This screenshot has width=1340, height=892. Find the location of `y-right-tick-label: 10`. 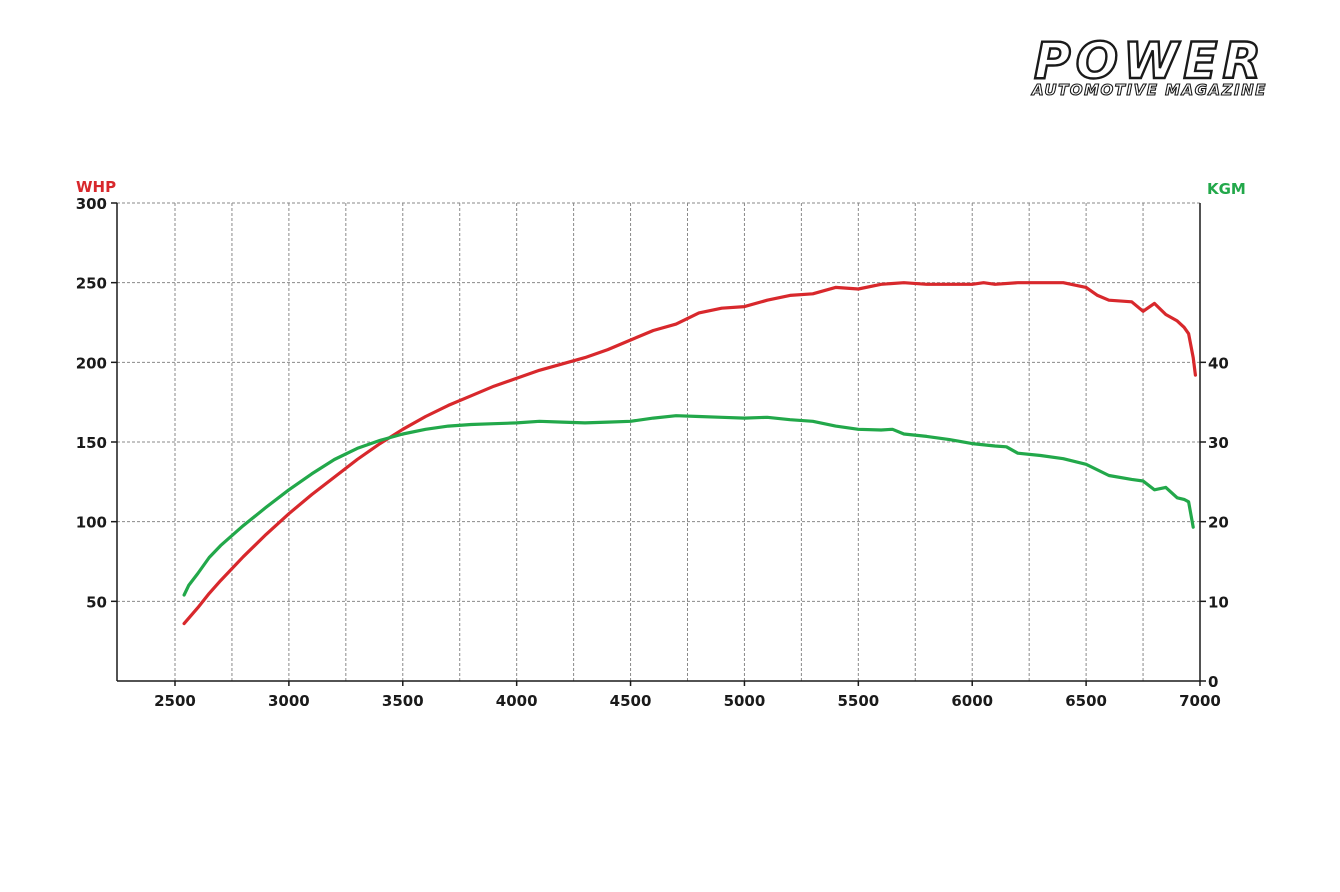

y-right-tick-label: 10 is located at coordinates (1218, 602).